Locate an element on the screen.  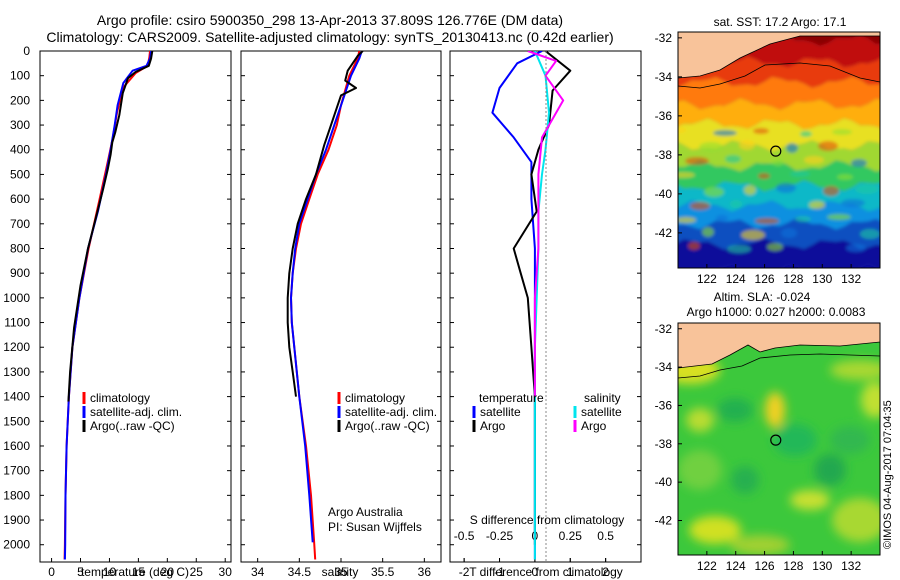
map-y-tick-label: -36 is located at coordinates (664, 405).